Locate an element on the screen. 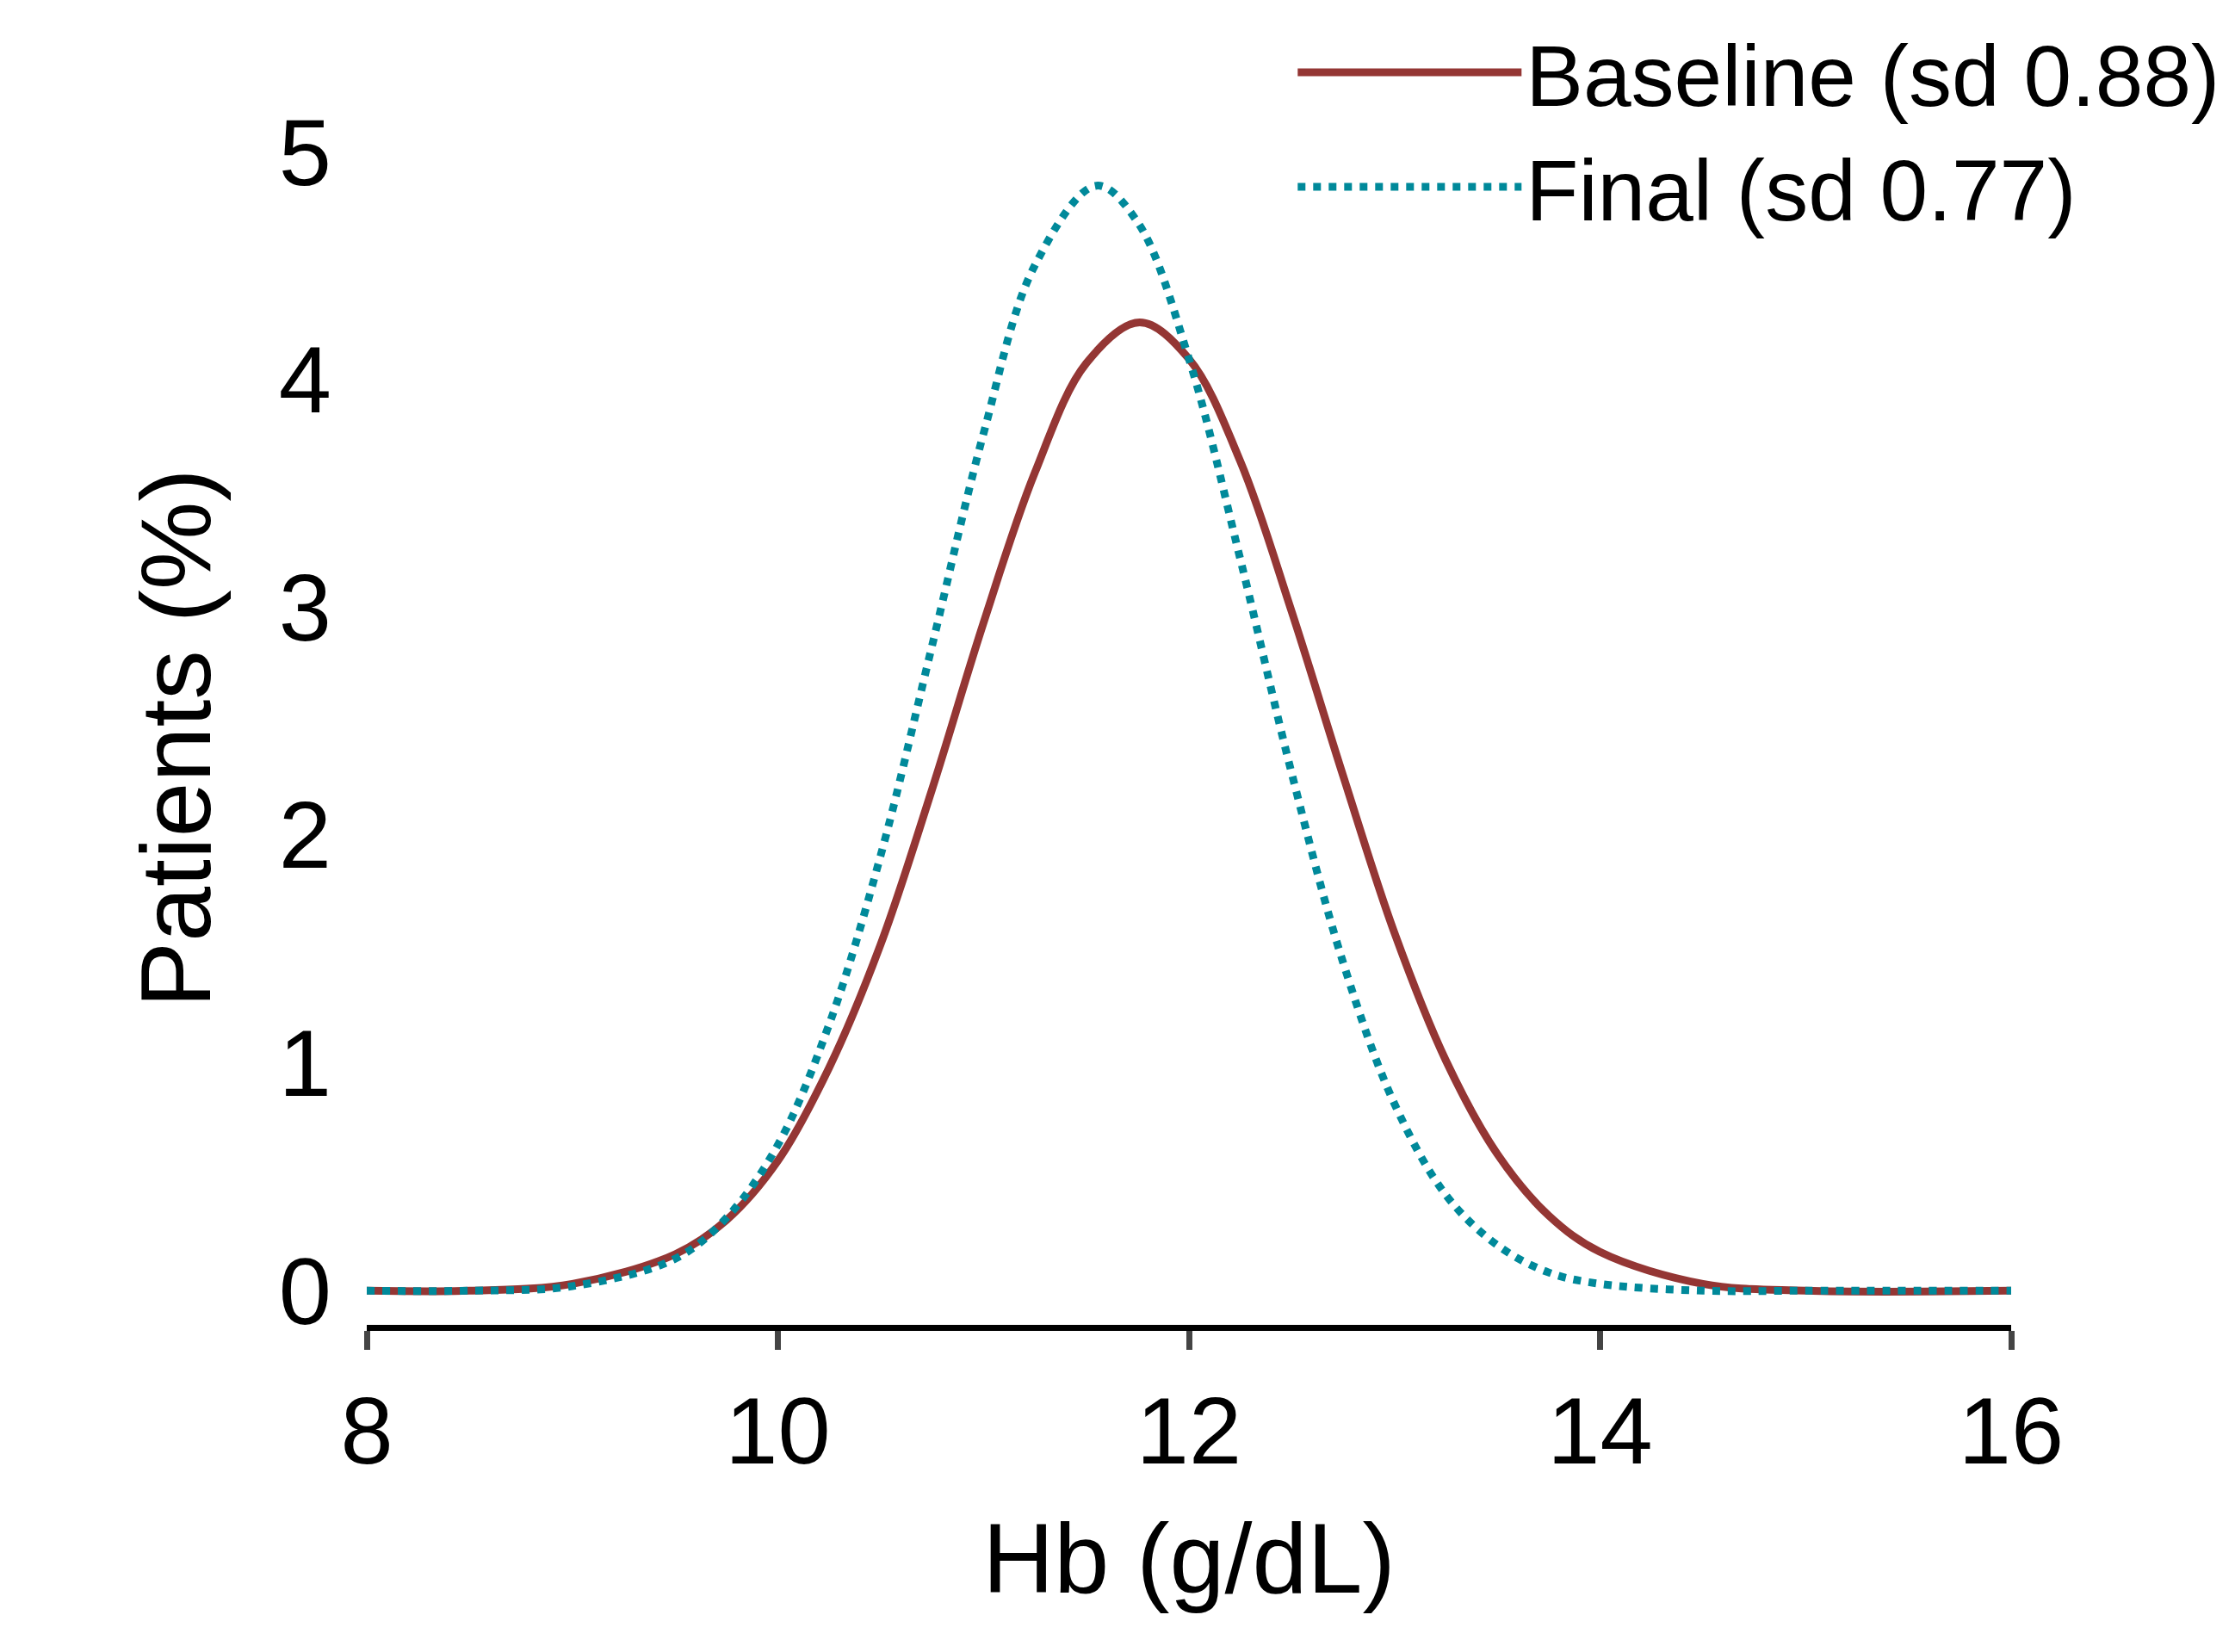  x-tick-label: 12 is located at coordinates (1189, 1430).